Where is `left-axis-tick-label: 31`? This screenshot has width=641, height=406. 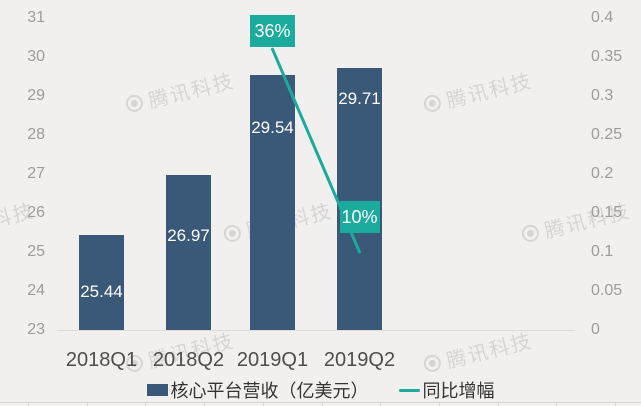
left-axis-tick-label: 31 is located at coordinates (36, 17).